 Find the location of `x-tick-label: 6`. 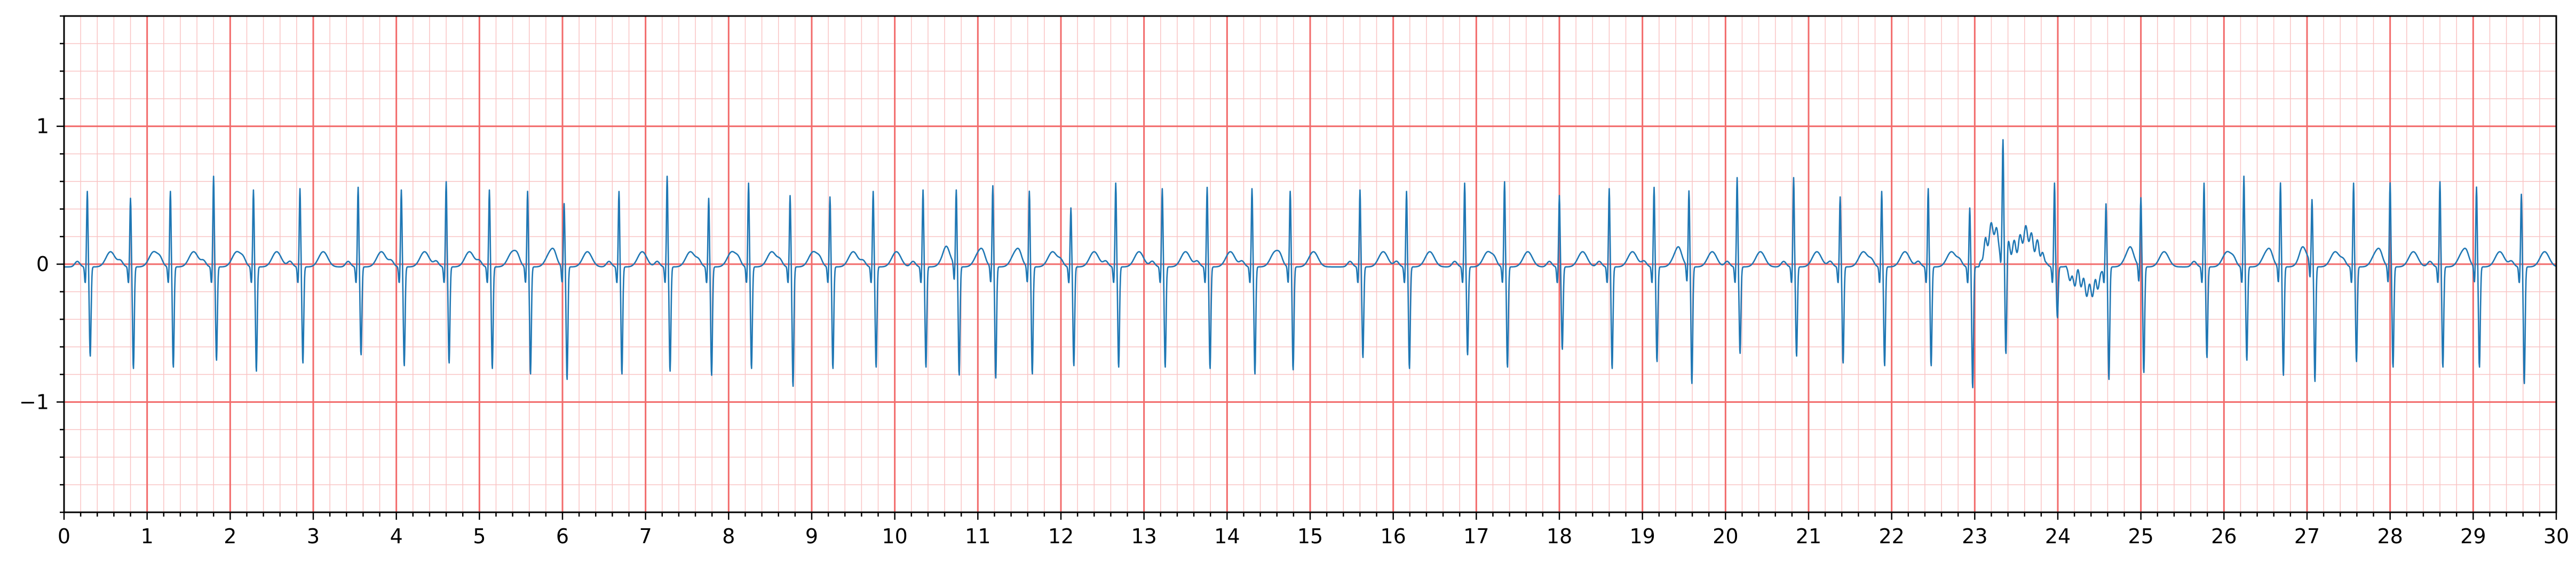

x-tick-label: 6 is located at coordinates (562, 536).